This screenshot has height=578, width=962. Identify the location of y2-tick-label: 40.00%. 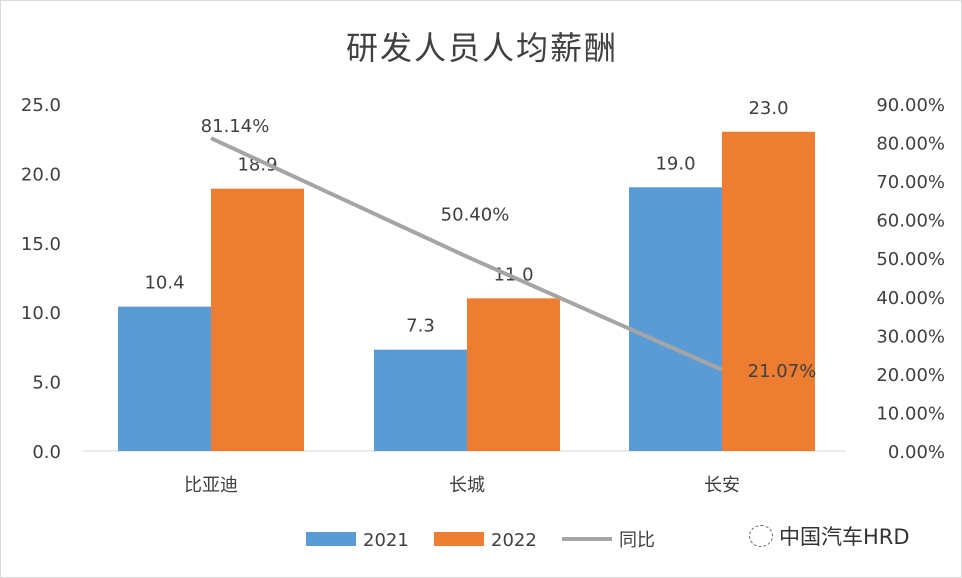
(910, 298).